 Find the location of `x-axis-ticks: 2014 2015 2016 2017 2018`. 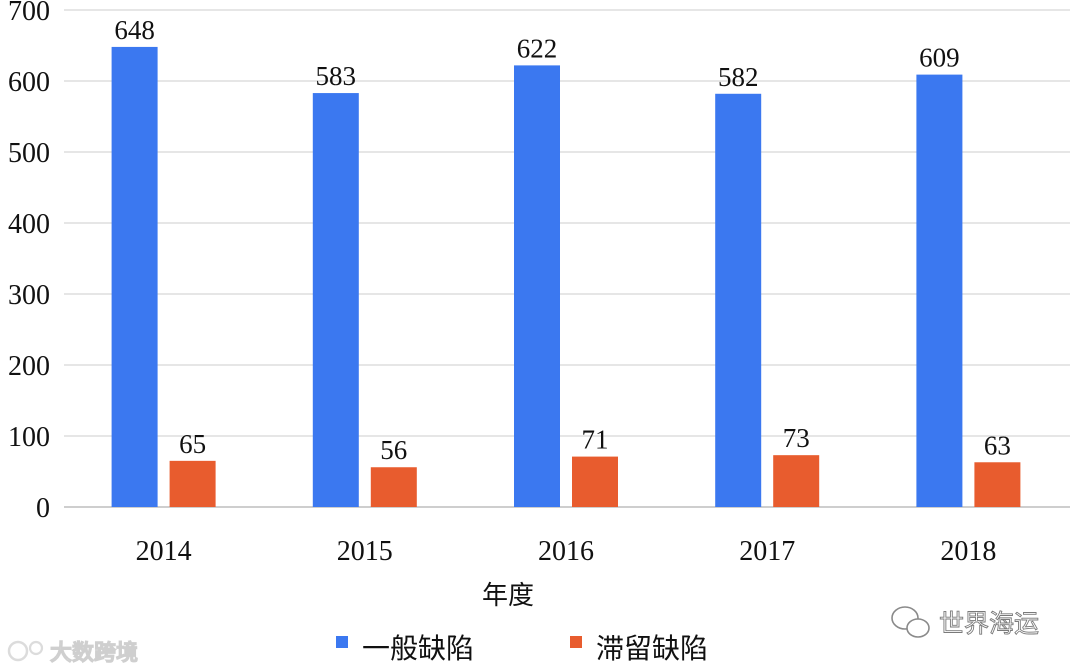

x-axis-ticks: 2014 2015 2016 2017 2018 is located at coordinates (566, 551).